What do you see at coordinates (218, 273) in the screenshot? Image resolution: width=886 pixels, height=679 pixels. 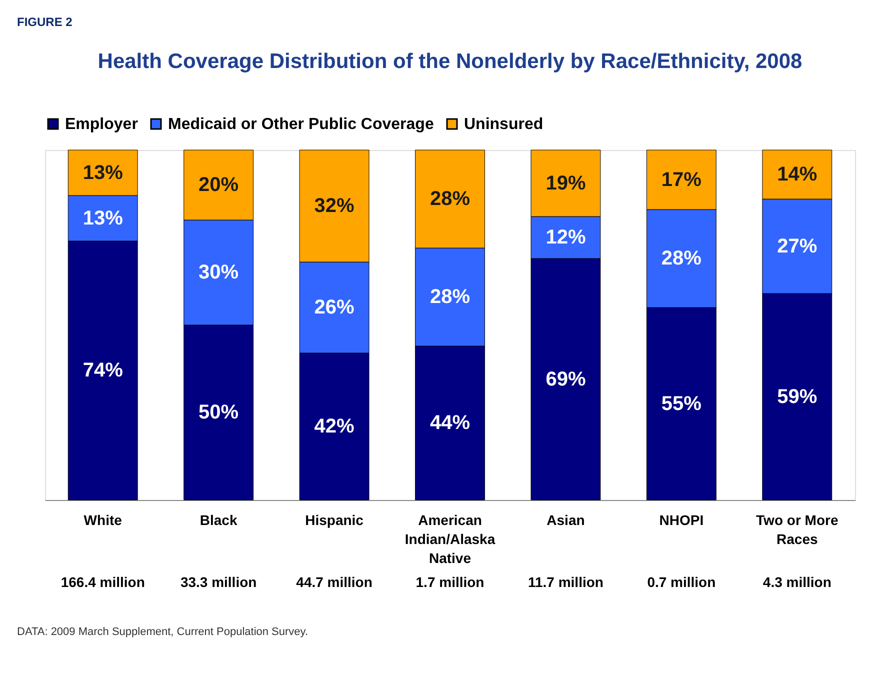 I see `data-label: 30%` at bounding box center [218, 273].